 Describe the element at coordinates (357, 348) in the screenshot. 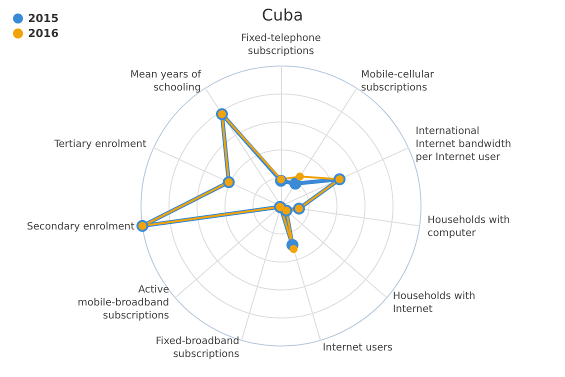

I see `spoke-label: Internet users` at that location.